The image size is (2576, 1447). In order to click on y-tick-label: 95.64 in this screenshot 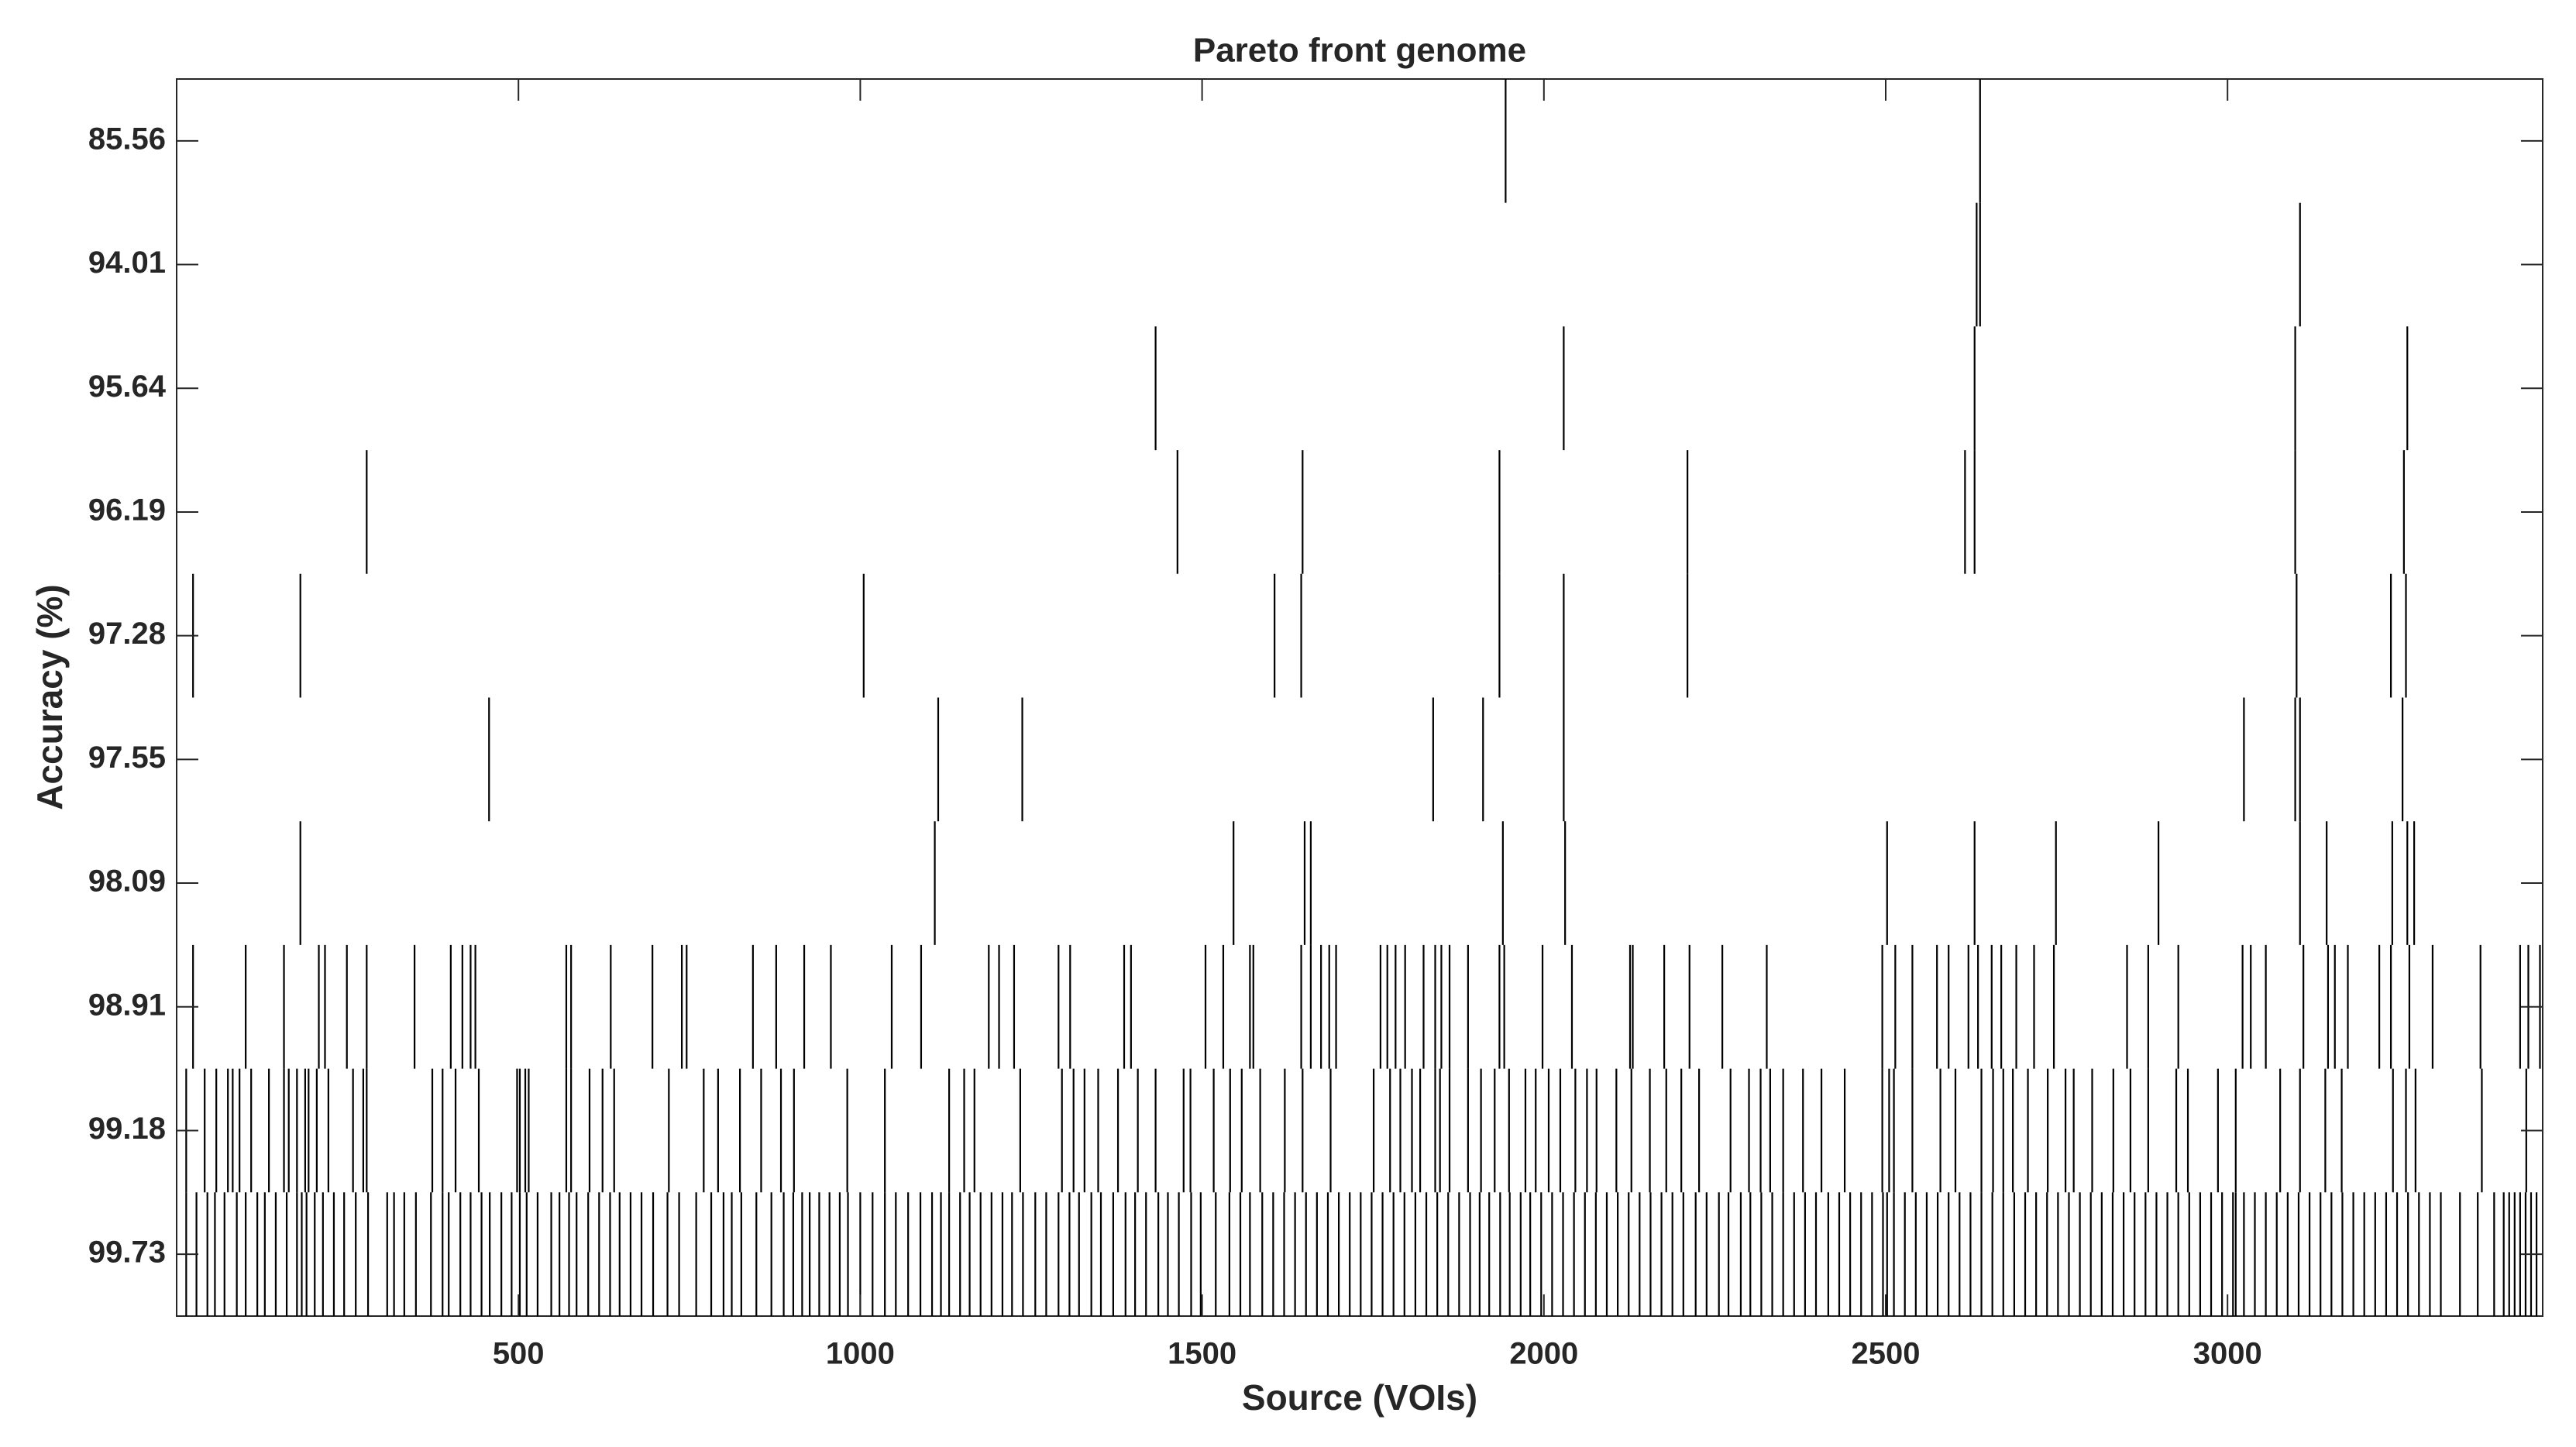, I will do `click(127, 386)`.